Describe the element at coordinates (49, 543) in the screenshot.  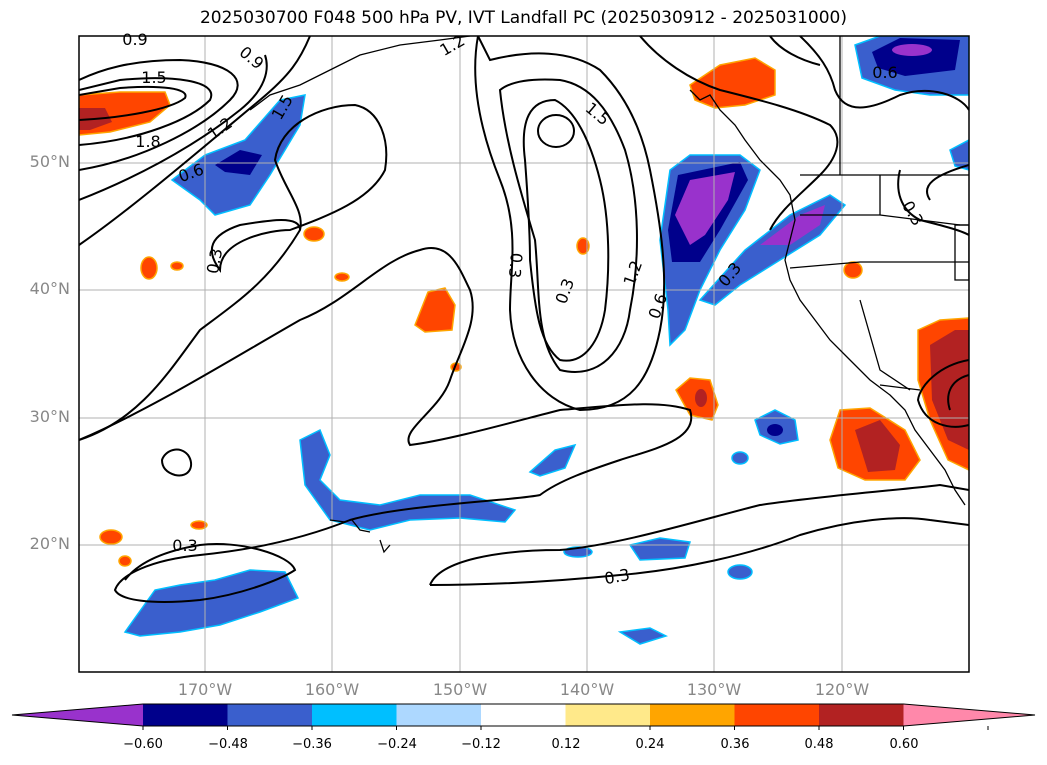
I see `lat-label: 20°N` at that location.